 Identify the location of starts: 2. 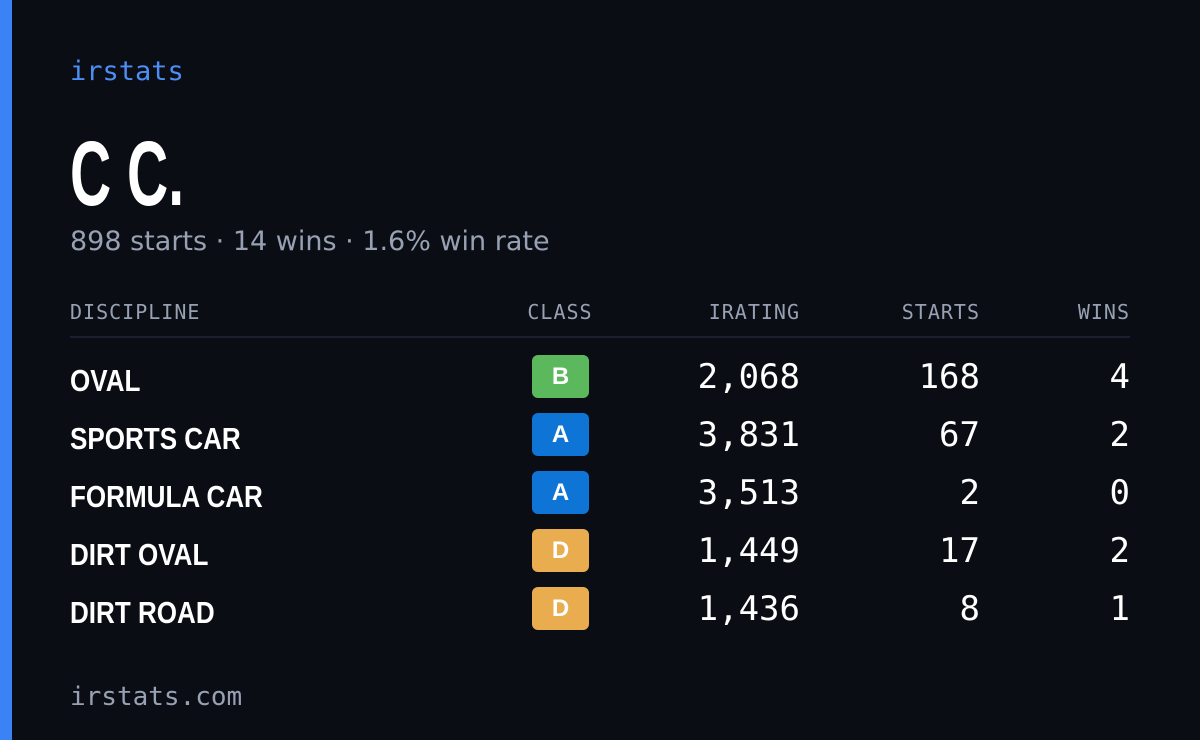
(969, 493).